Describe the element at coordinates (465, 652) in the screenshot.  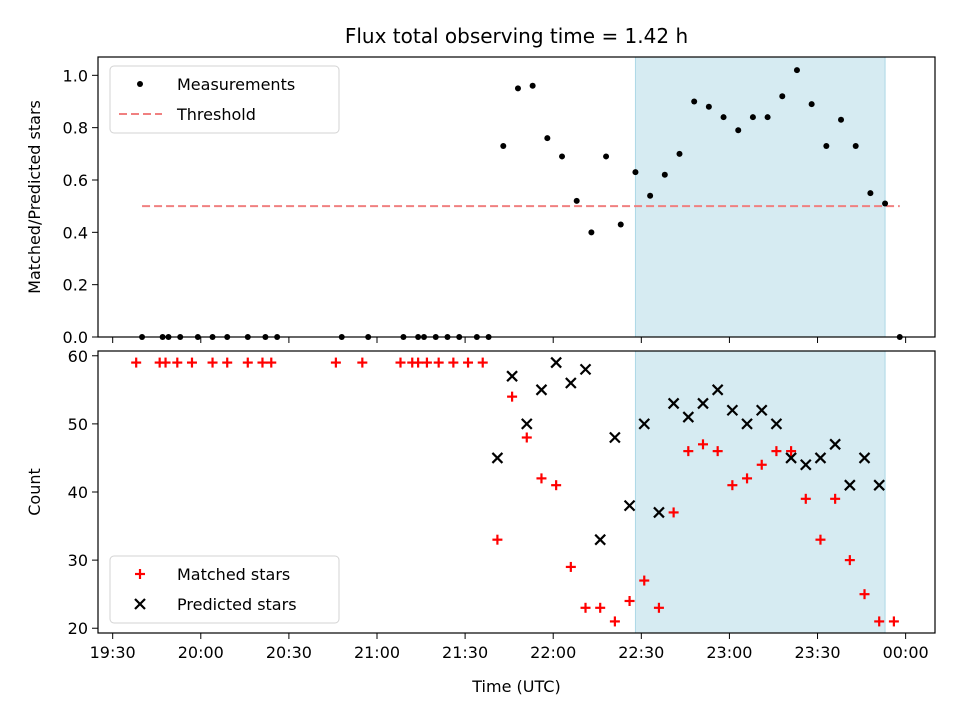
I see `x-tick-label: 21:30` at that location.